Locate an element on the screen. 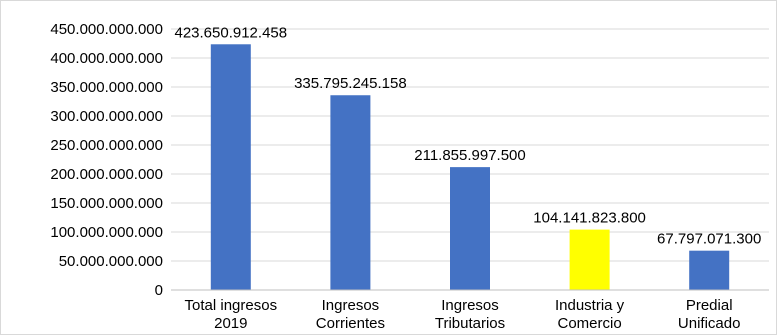 The width and height of the screenshot is (777, 336). x-category-label: Total ingresos 2019 is located at coordinates (231, 314).